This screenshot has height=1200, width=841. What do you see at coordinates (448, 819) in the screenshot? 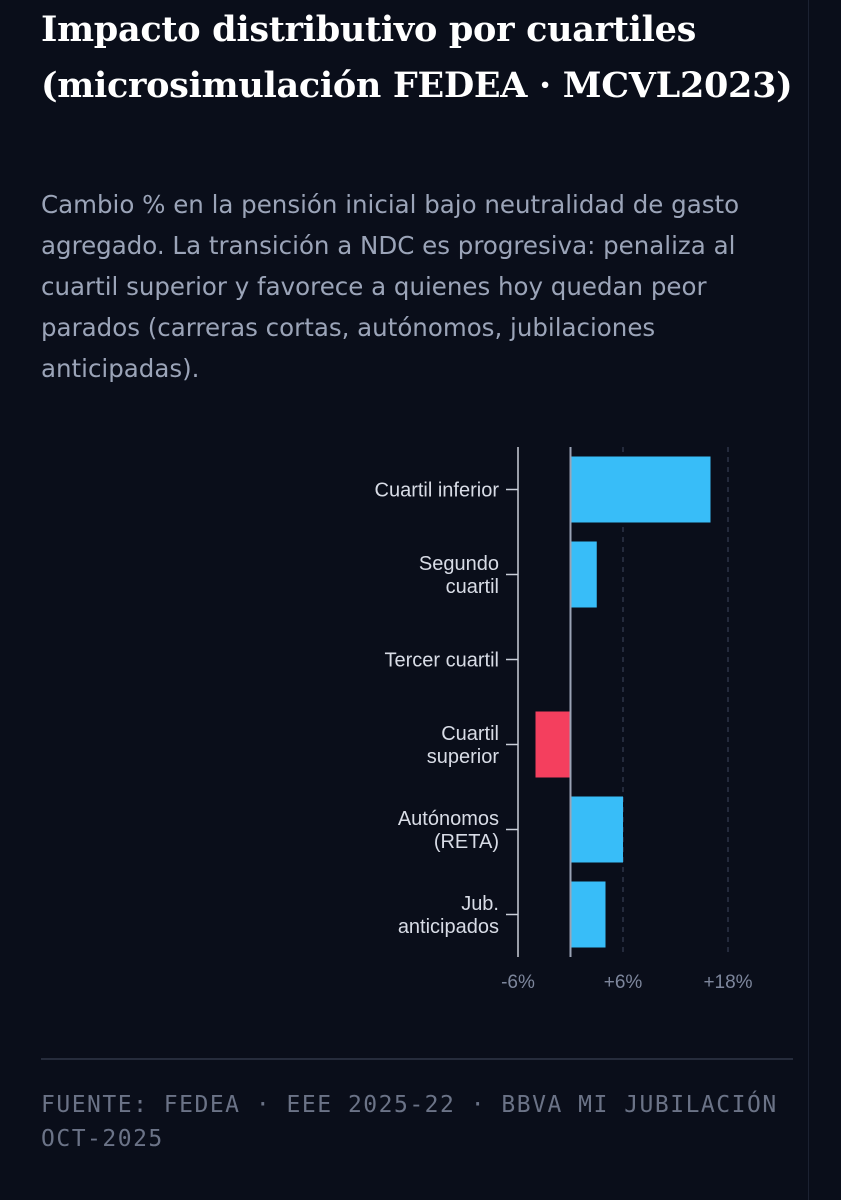
I see `category-label-4-0: Autónomos` at bounding box center [448, 819].